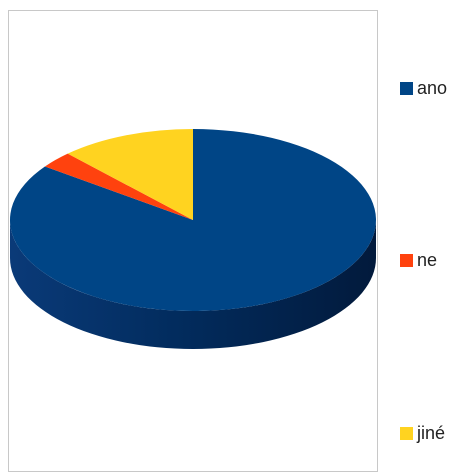 The width and height of the screenshot is (460, 472). Describe the element at coordinates (118, 186) in the screenshot. I see `pie-slice-ne` at that location.